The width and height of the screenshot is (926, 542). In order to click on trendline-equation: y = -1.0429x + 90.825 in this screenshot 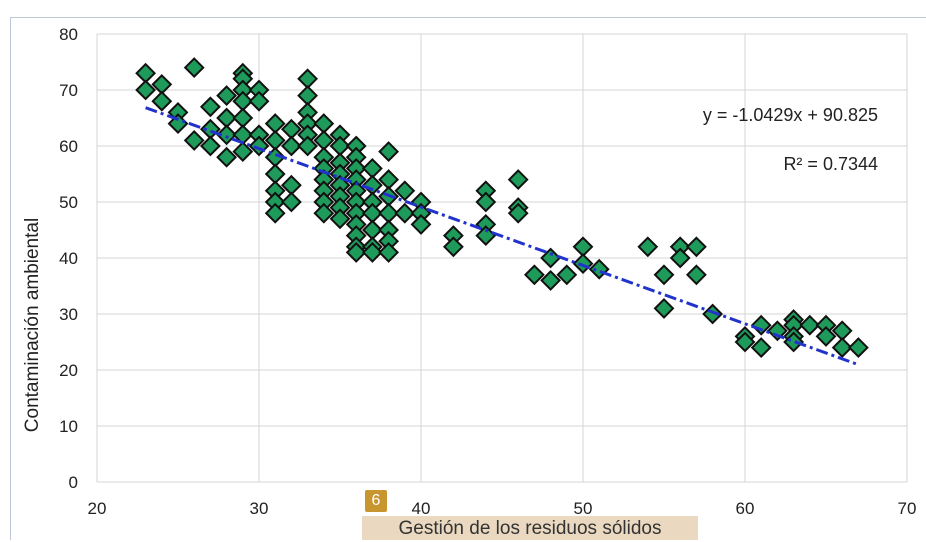, I will do `click(790, 115)`.